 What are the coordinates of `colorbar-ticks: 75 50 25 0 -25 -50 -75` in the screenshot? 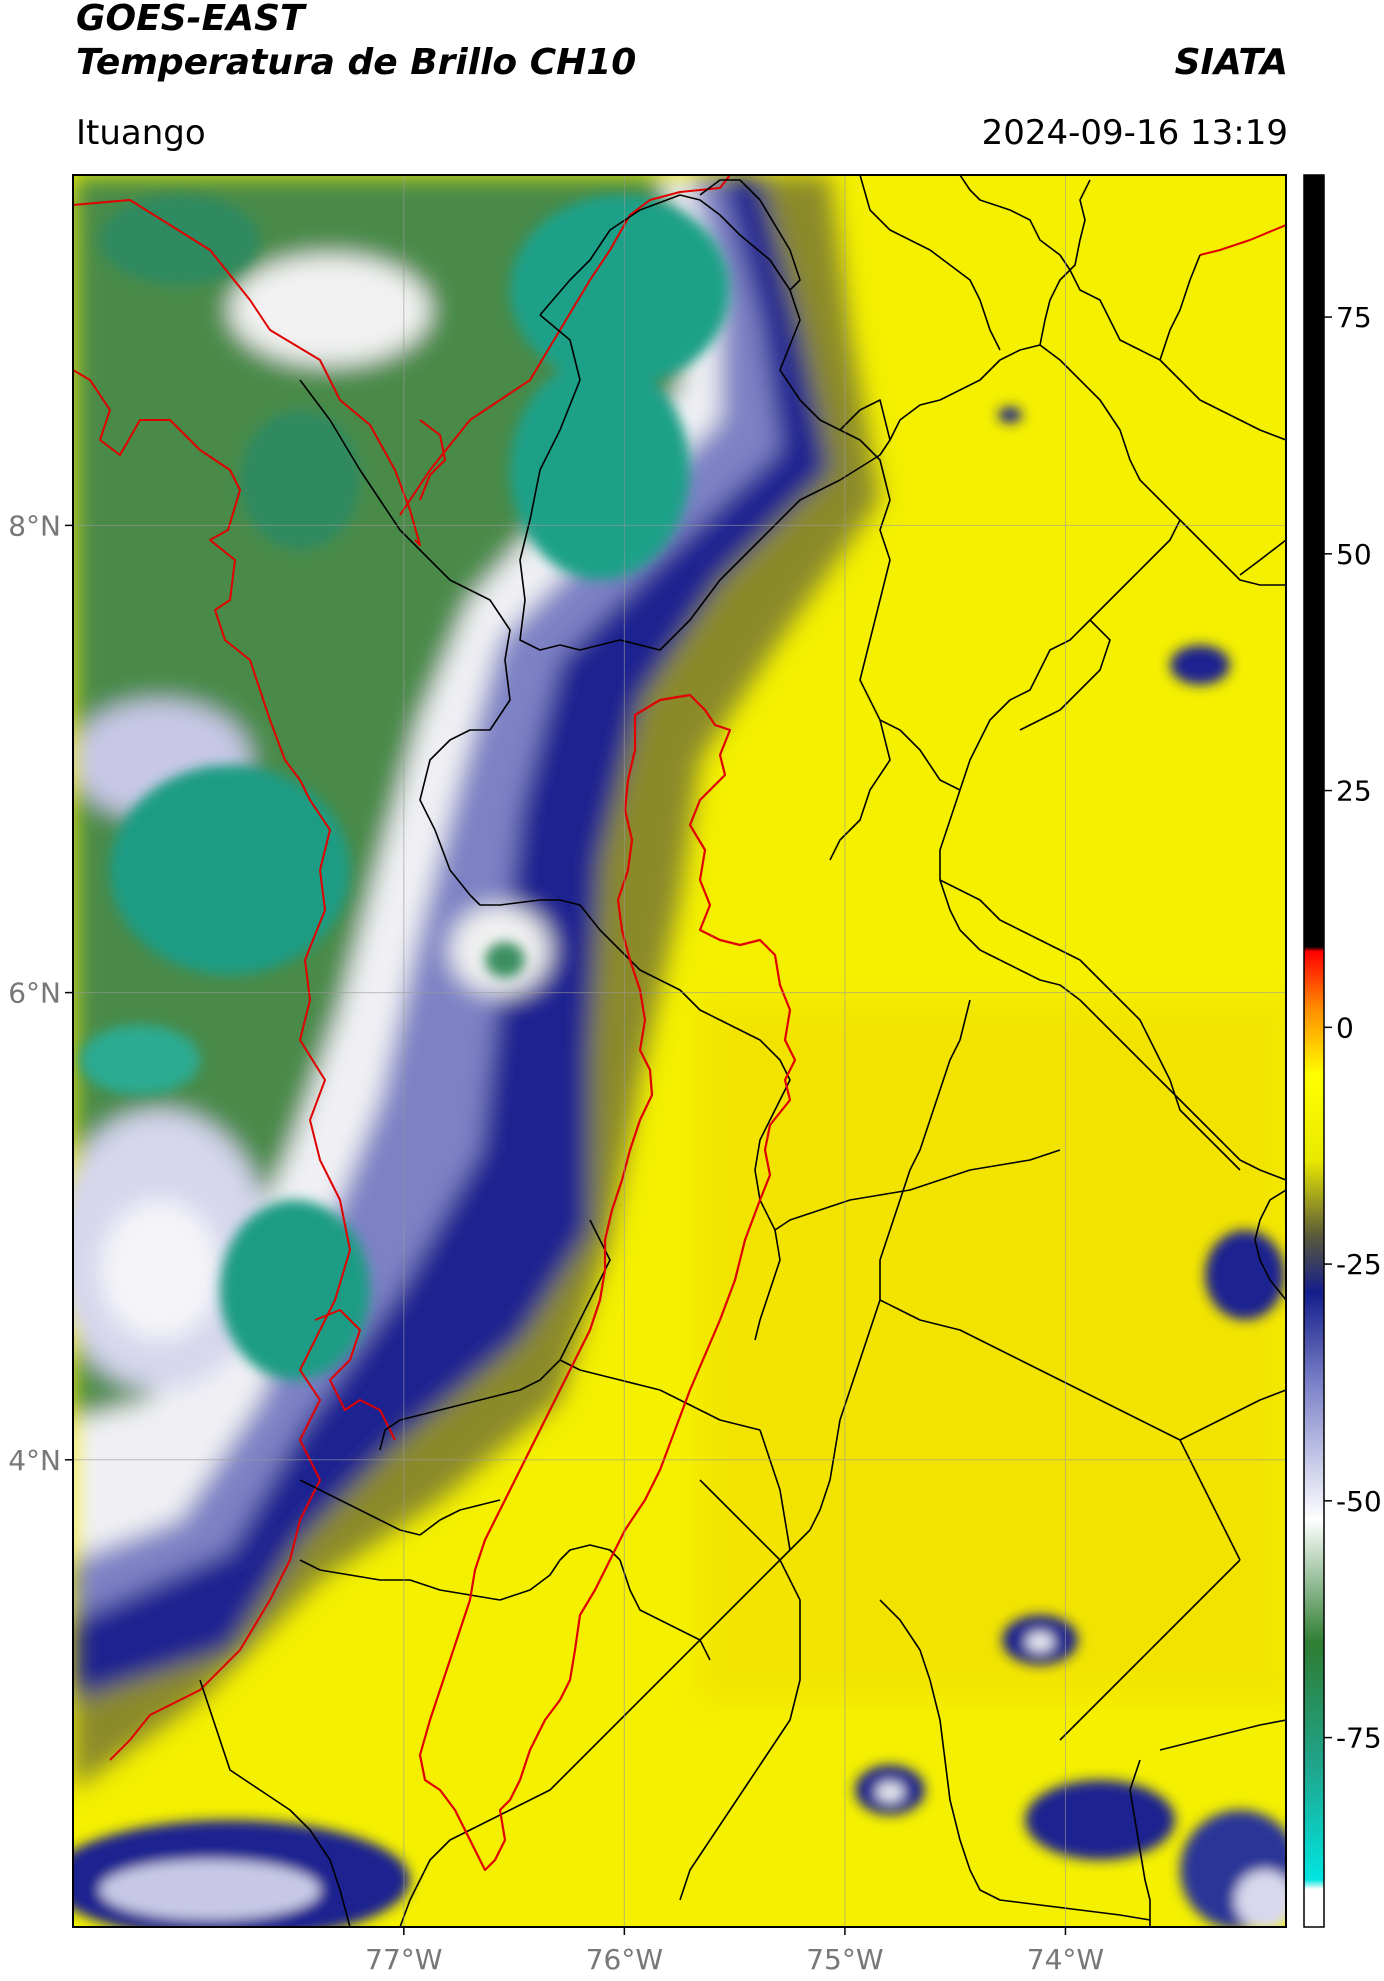 It's located at (1353, 1028).